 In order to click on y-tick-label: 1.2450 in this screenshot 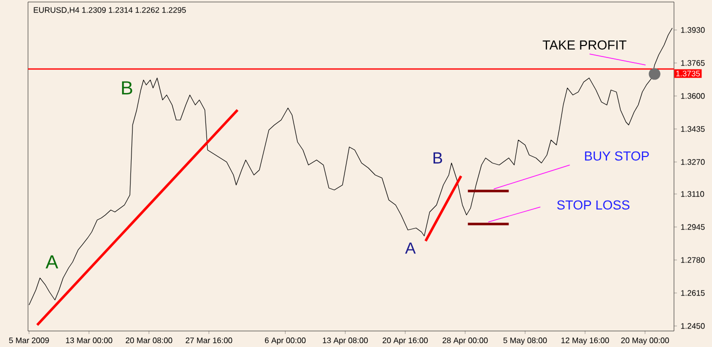, I will do `click(693, 326)`.